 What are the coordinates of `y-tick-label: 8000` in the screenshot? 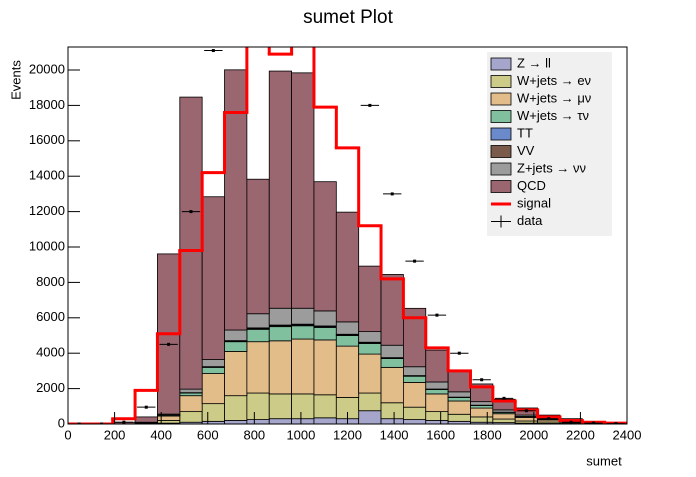 It's located at (50, 281).